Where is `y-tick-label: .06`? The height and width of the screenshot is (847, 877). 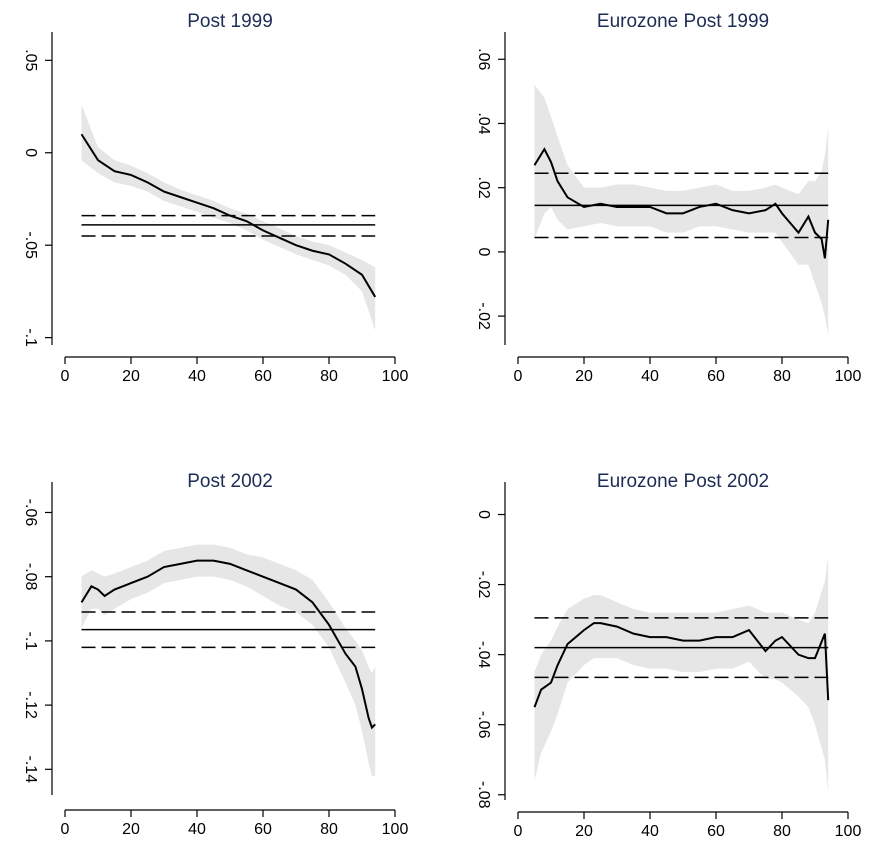 y-tick-label: .06 is located at coordinates (483, 59).